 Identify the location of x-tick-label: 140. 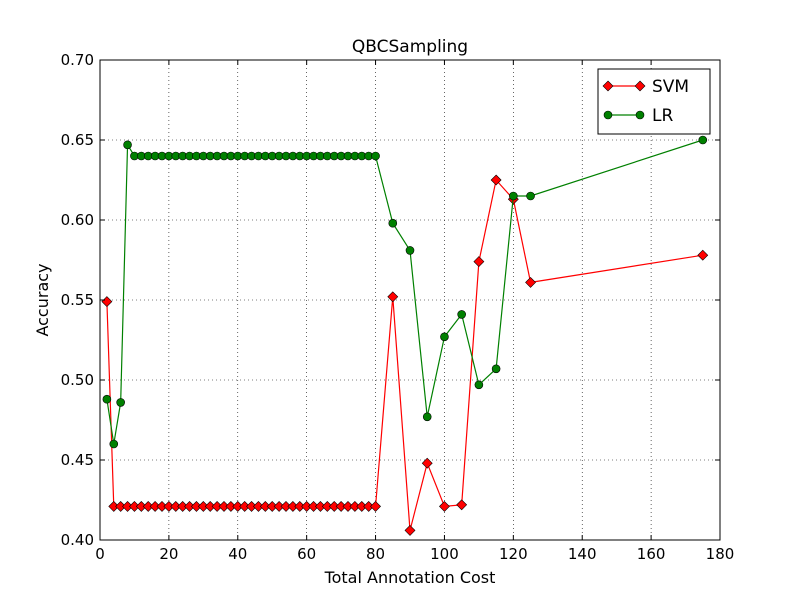
(582, 554).